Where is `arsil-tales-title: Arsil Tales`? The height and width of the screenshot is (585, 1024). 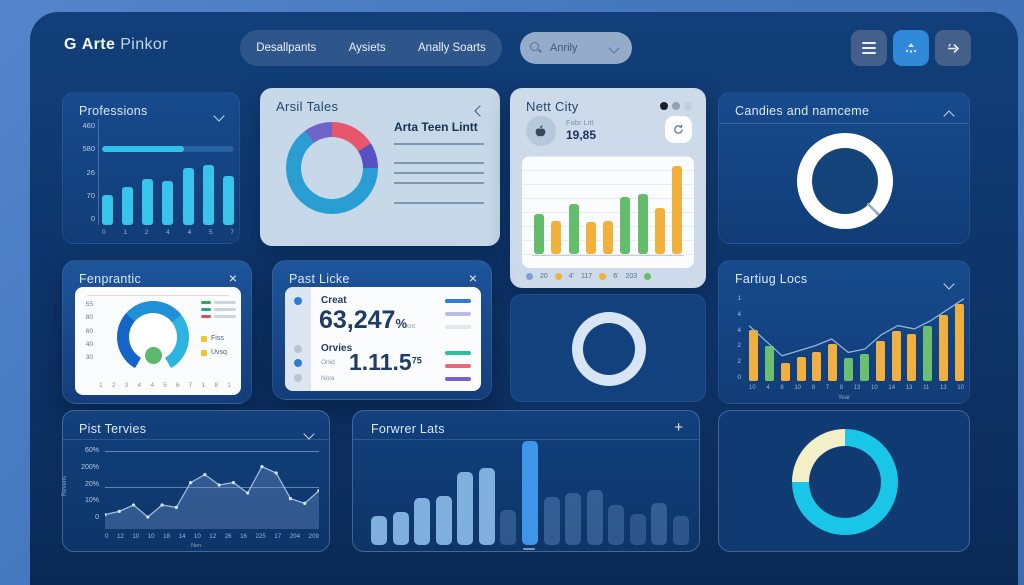
arsil-tales-title: Arsil Tales is located at coordinates (307, 106).